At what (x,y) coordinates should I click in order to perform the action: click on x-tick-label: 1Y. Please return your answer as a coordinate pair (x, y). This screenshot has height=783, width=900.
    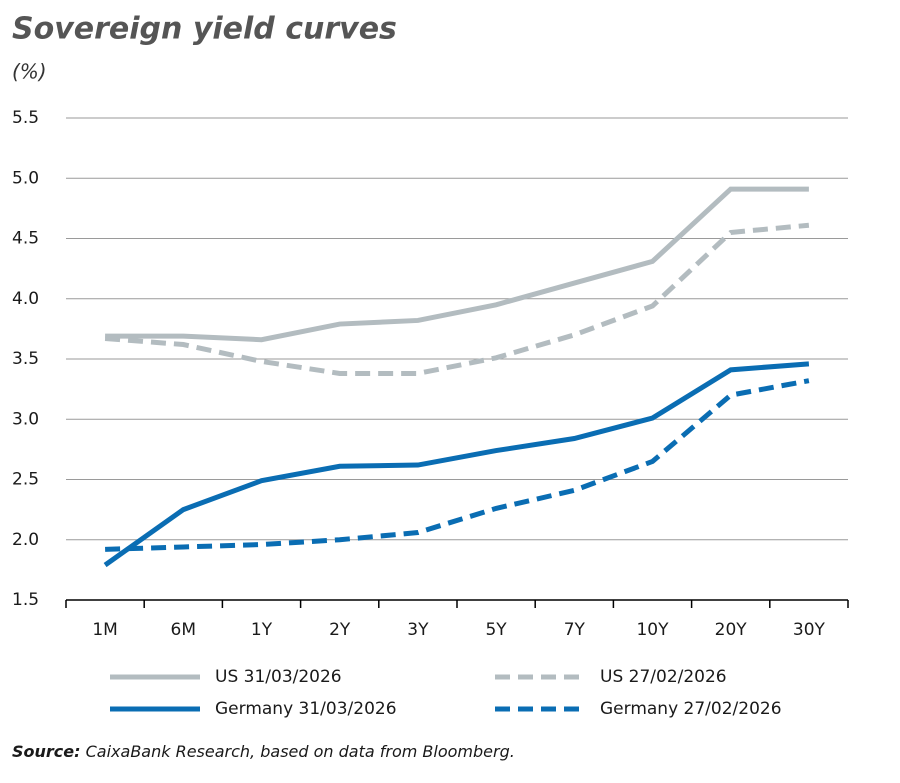
    Looking at the image, I should click on (262, 630).